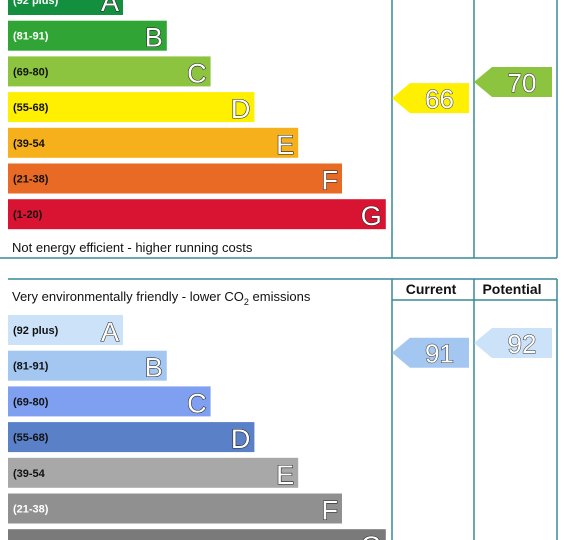 The width and height of the screenshot is (568, 540). What do you see at coordinates (511, 289) in the screenshot?
I see `potential-header: Potential` at bounding box center [511, 289].